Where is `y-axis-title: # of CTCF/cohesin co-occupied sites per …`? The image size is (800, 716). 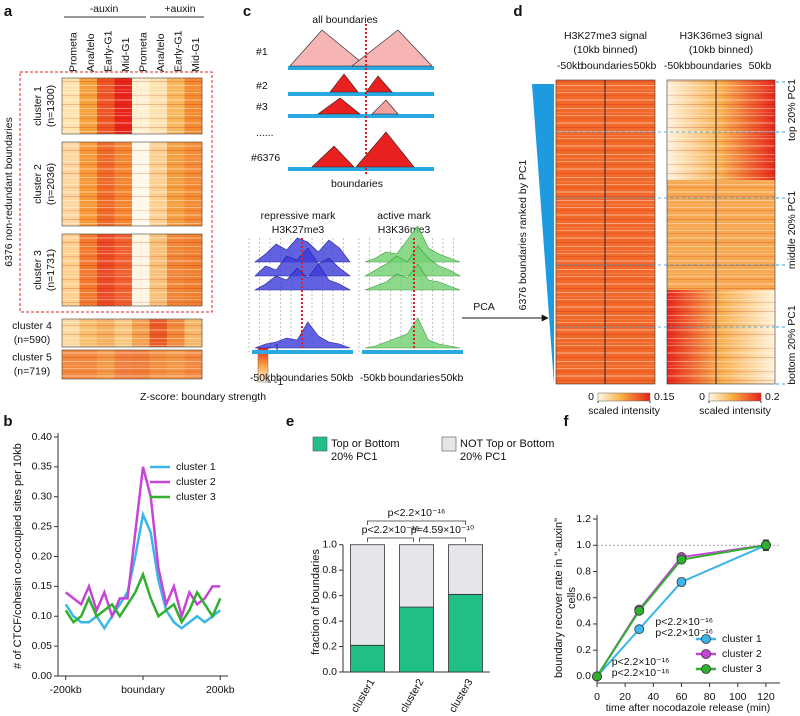
y-axis-title: # of CTCF/cohesin co-occupied sites per … is located at coordinates (17, 556).